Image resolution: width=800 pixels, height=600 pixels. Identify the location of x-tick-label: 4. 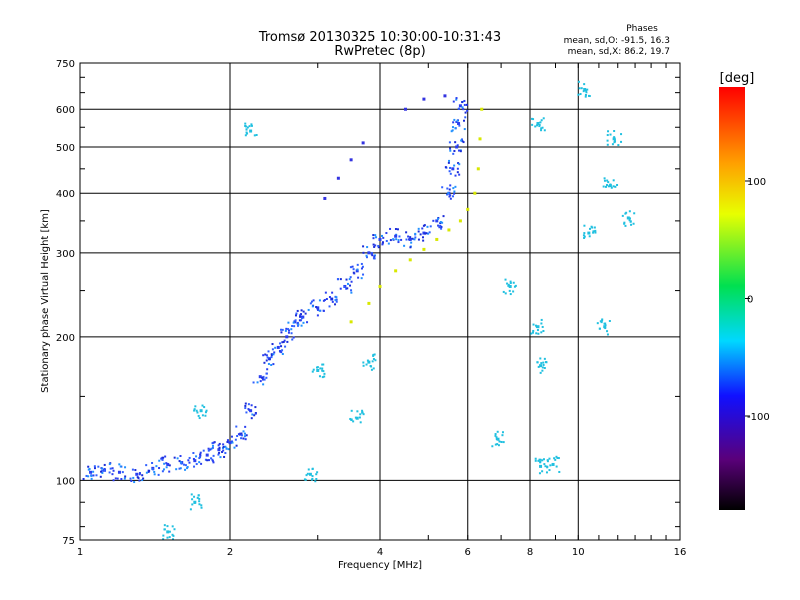
(380, 552).